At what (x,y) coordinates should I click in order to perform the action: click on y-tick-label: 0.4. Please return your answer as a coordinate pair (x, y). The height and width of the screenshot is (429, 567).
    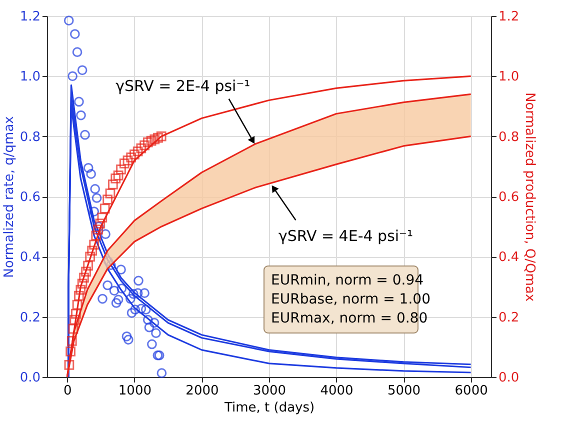
    Looking at the image, I should click on (30, 258).